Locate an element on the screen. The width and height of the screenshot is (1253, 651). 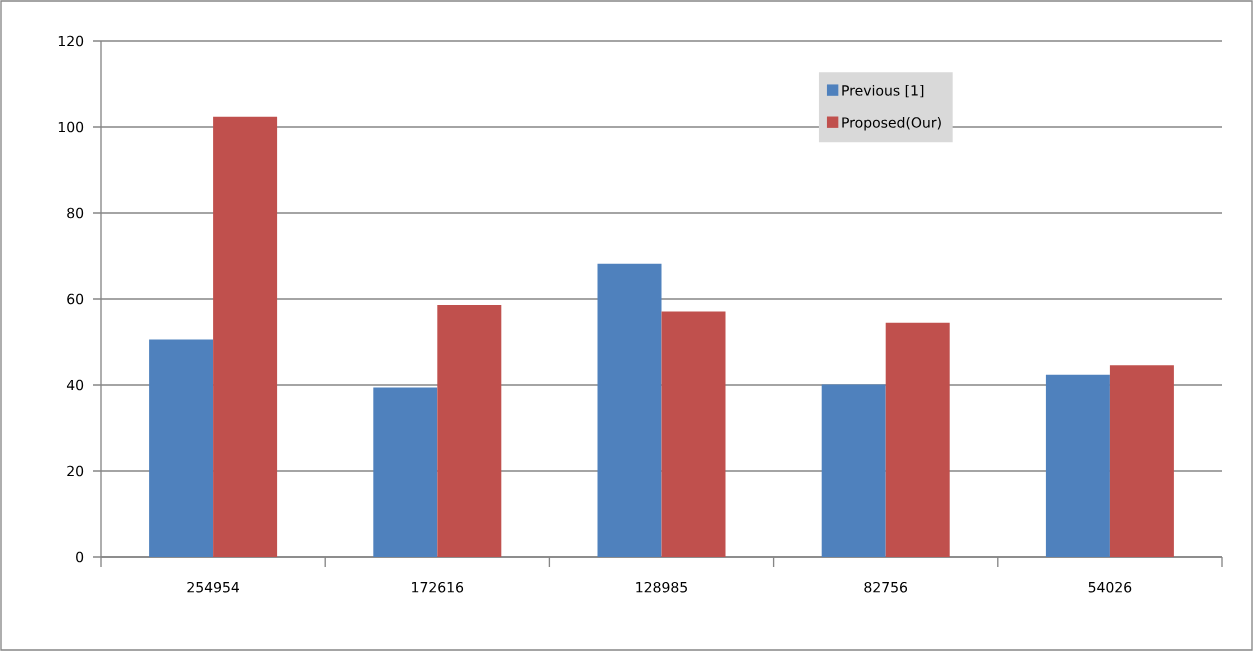
x-tick-label: 254954 is located at coordinates (213, 587).